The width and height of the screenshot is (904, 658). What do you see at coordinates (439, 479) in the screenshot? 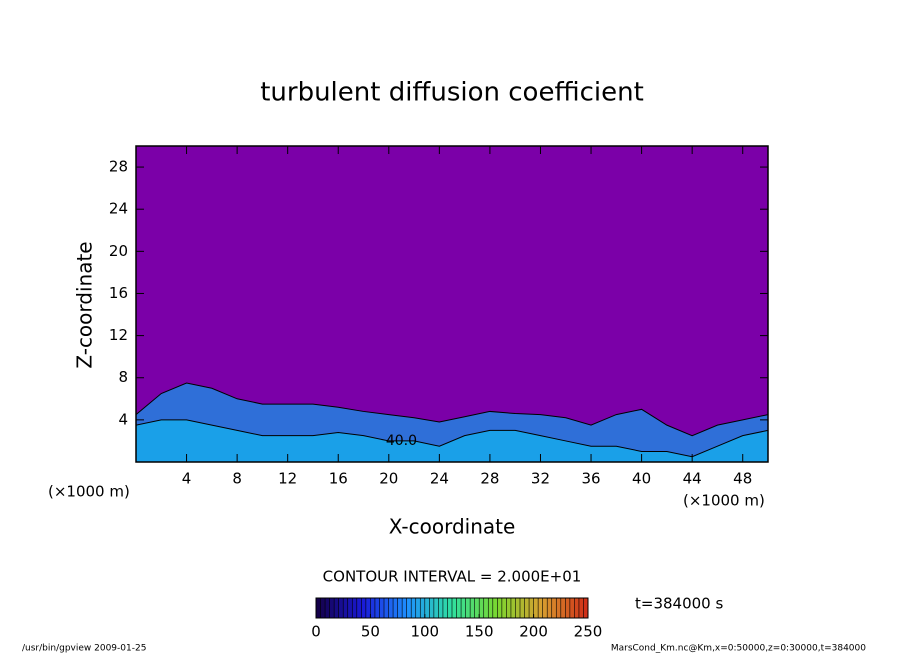
I see `x-tick-label: 24` at bounding box center [439, 479].